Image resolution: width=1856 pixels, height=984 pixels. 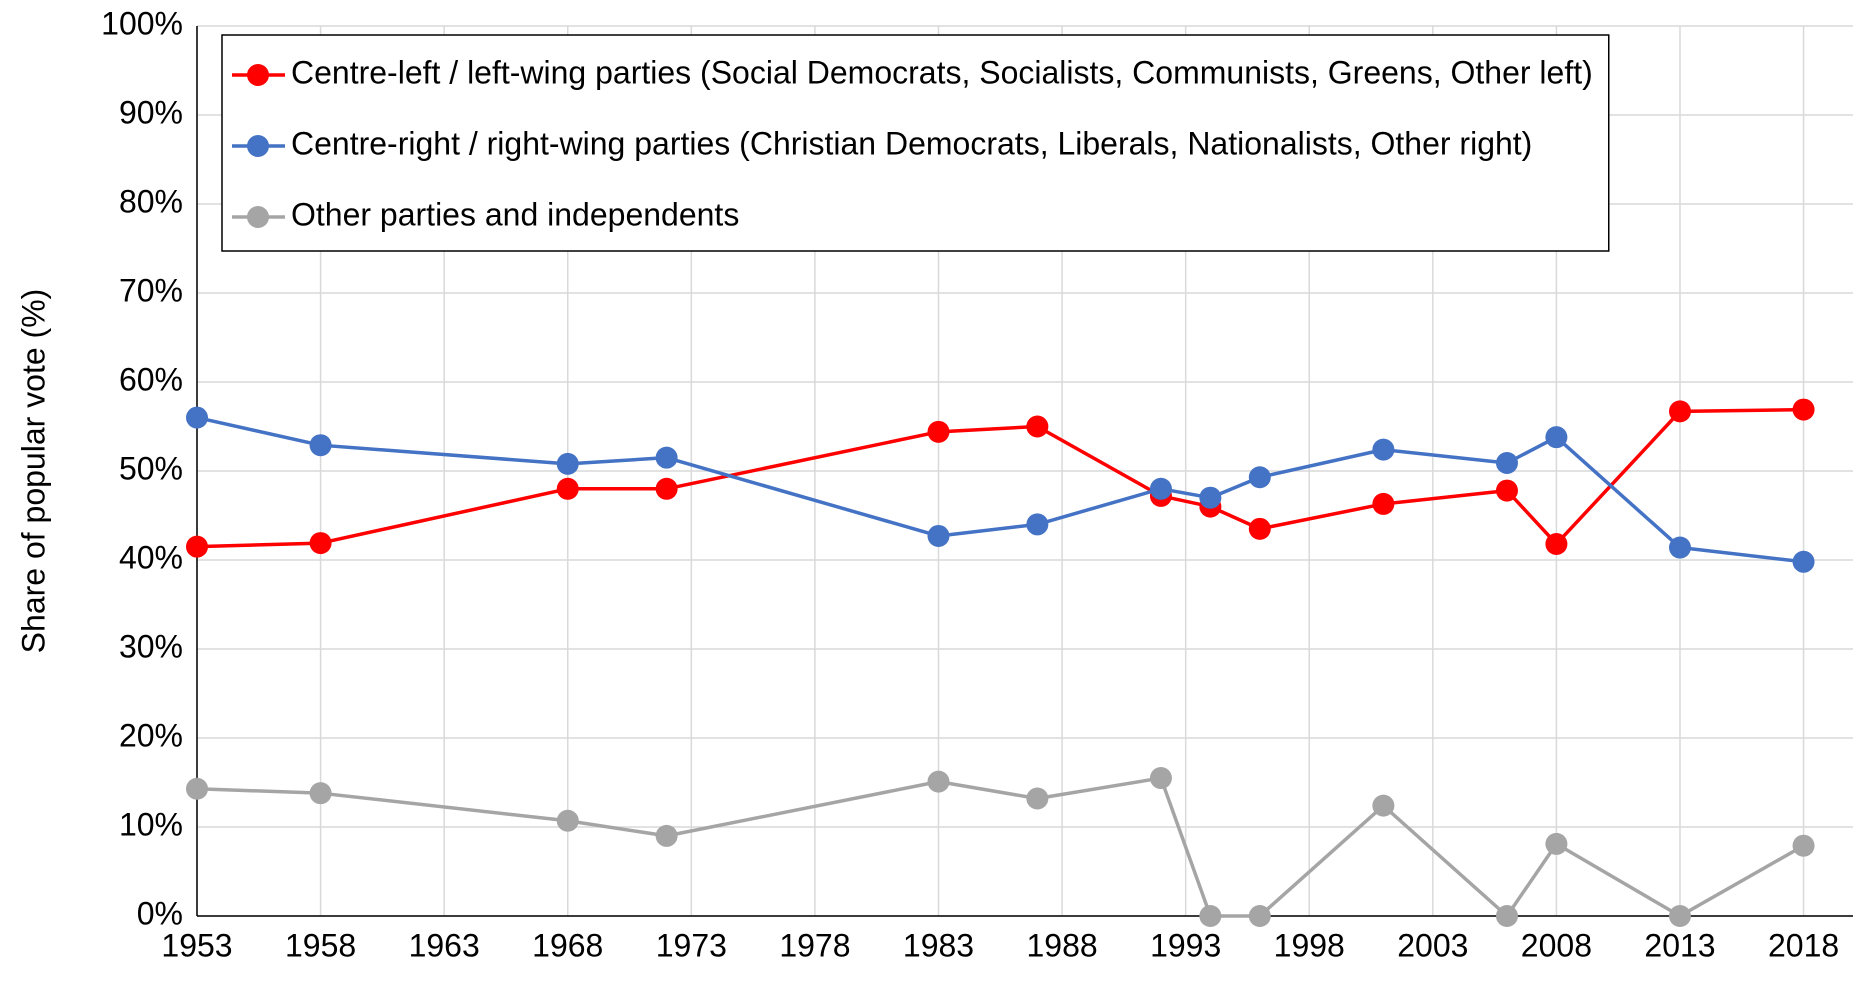 I want to click on y-tick-label: 20%, so click(x=151, y=735).